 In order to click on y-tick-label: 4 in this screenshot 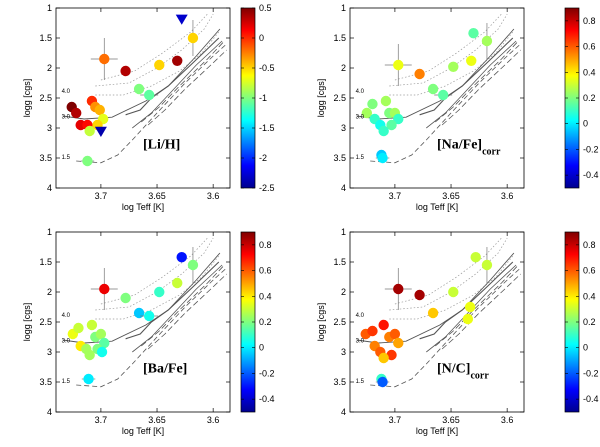, I will do `click(49, 188)`.